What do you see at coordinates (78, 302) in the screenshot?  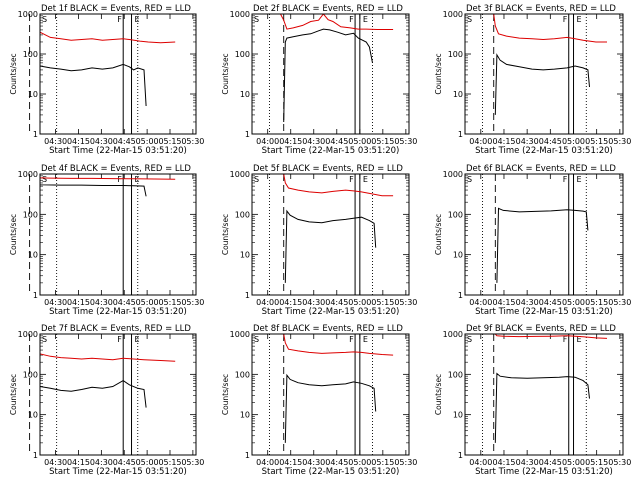 I see `x-tick-label: 04:15` at bounding box center [78, 302].